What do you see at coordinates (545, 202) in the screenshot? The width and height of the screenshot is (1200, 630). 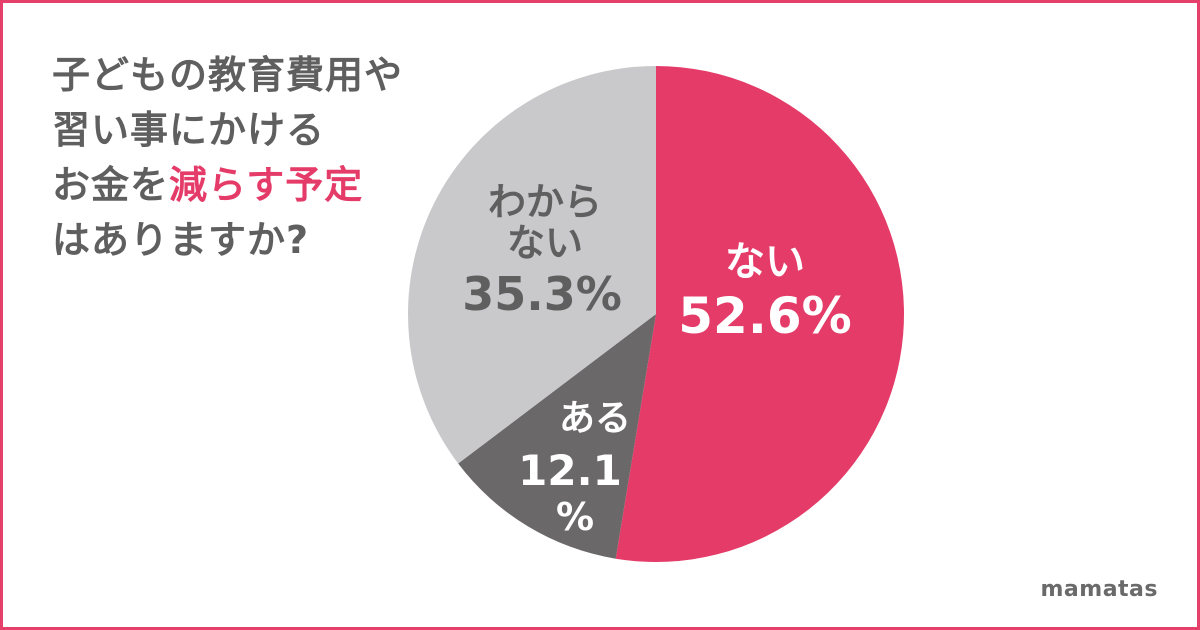 I see `slice-label-3-0: わから` at bounding box center [545, 202].